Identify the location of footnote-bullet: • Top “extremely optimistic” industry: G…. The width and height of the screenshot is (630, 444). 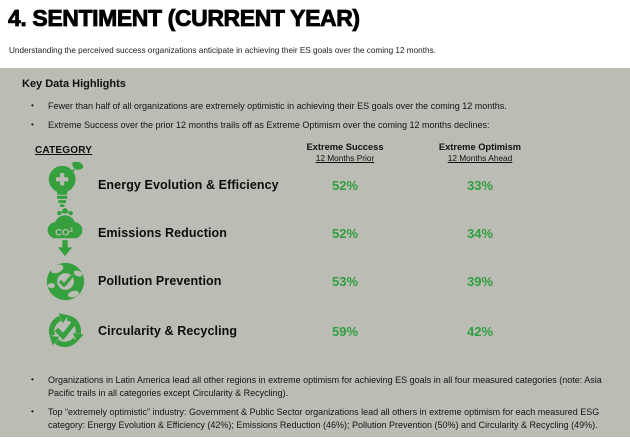
(308, 419).